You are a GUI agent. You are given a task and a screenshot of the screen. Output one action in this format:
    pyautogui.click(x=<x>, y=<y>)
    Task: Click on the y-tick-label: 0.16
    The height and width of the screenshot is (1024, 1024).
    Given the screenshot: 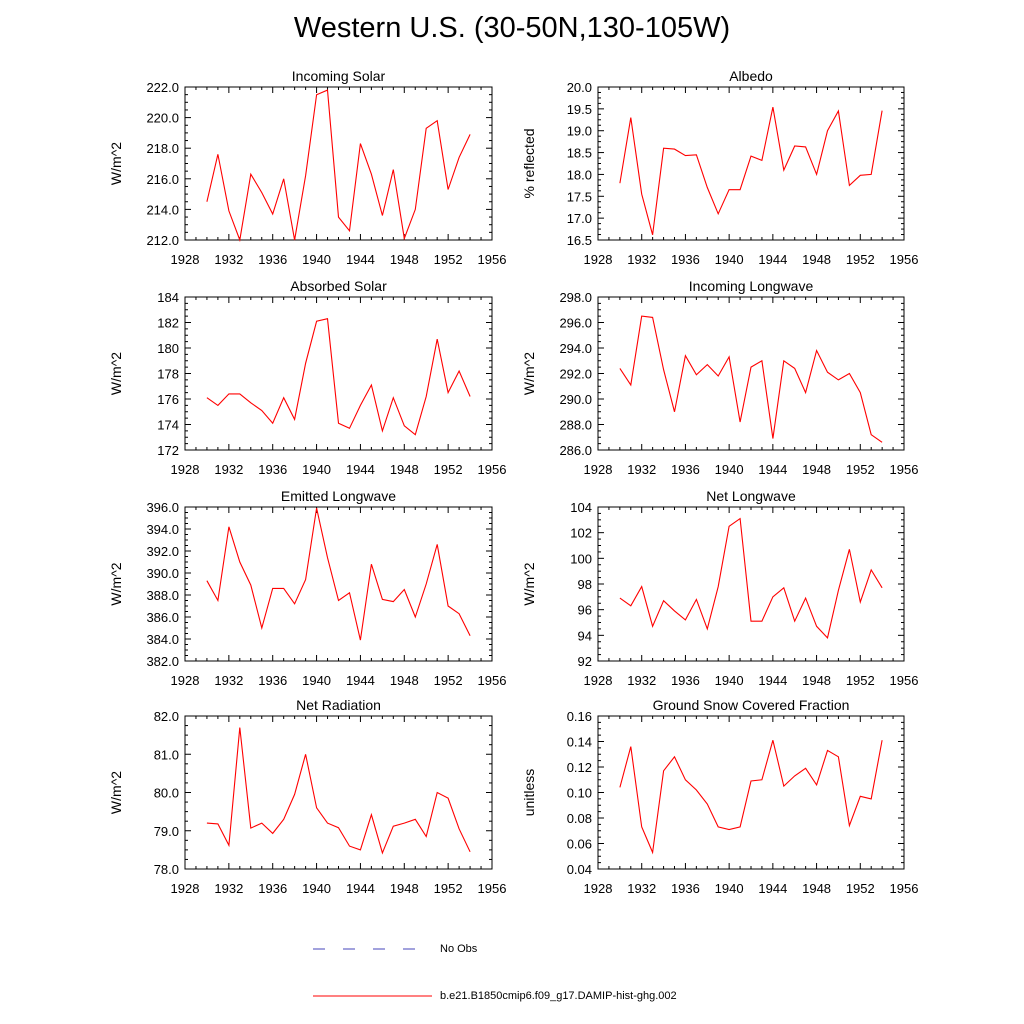 What is the action you would take?
    pyautogui.click(x=579, y=716)
    